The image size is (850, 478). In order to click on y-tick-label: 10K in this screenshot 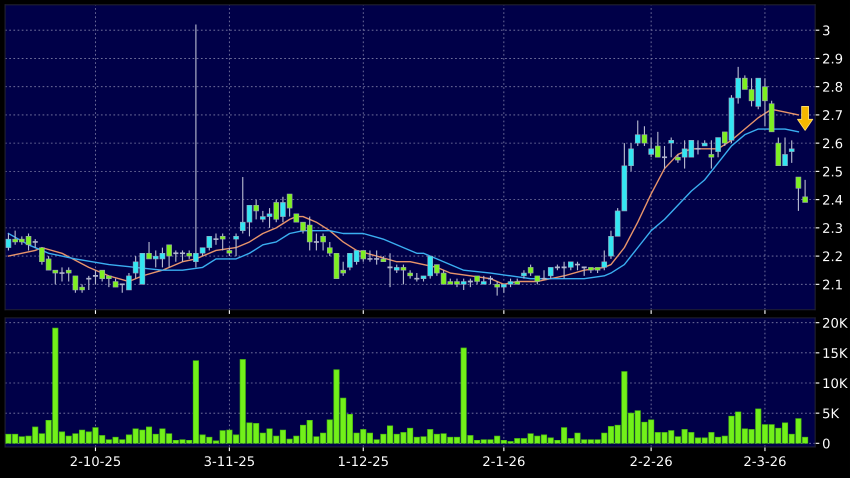, I will do `click(836, 383)`.